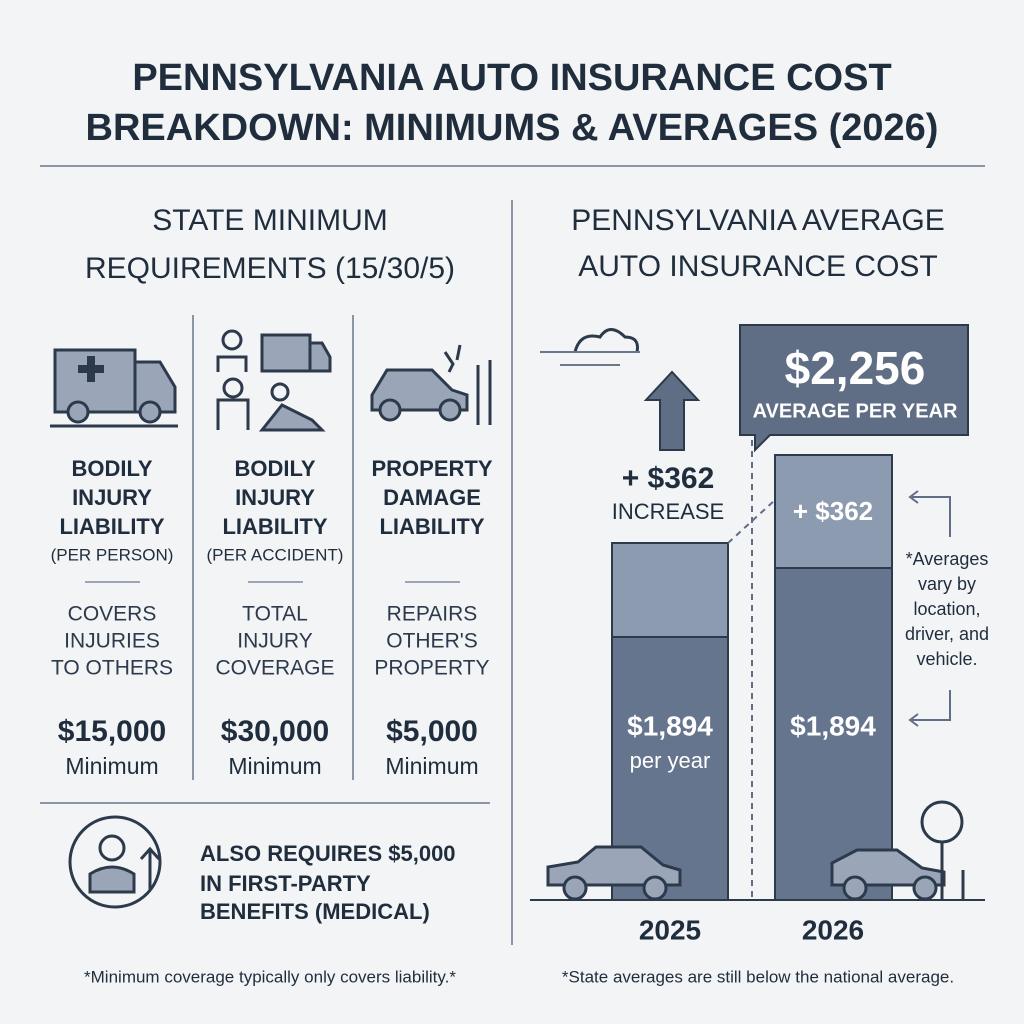 This screenshot has height=1024, width=1024. I want to click on heading: PENNSYLVANIA AVERAGE, so click(757, 220).